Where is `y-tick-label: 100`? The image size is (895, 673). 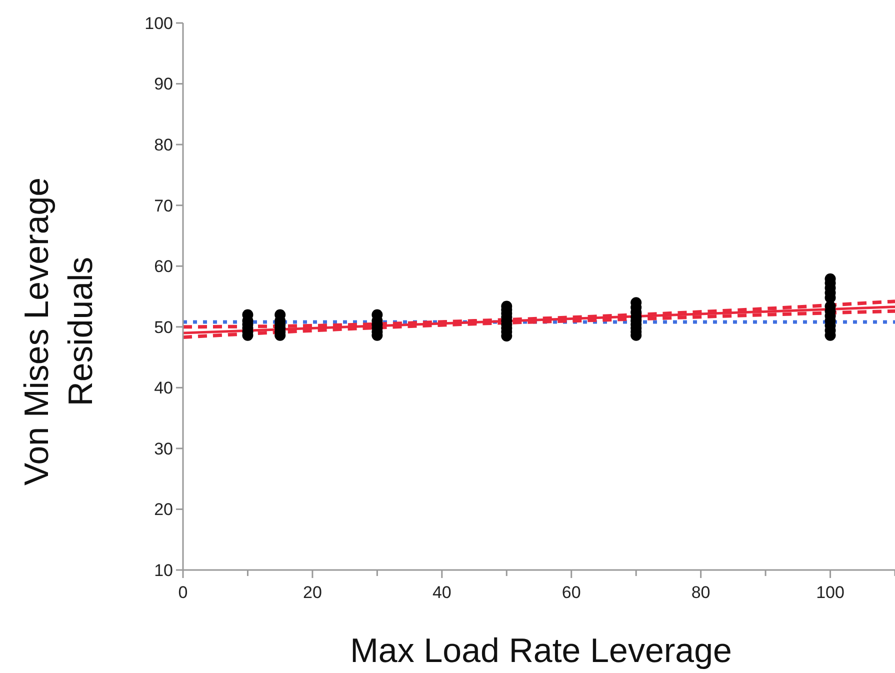 y-tick-label: 100 is located at coordinates (158, 23).